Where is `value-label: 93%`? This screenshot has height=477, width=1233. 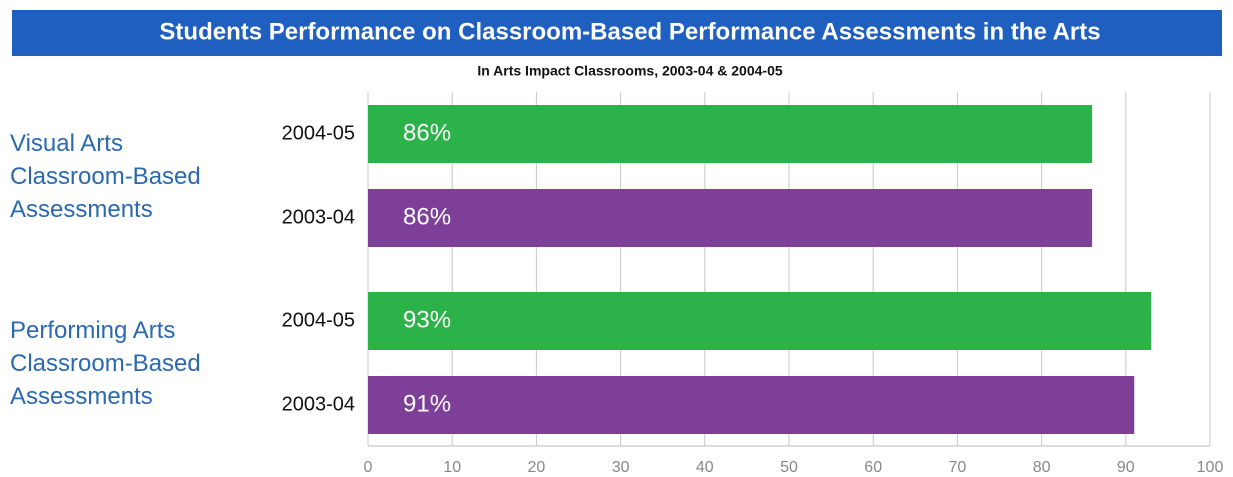
value-label: 93% is located at coordinates (427, 319).